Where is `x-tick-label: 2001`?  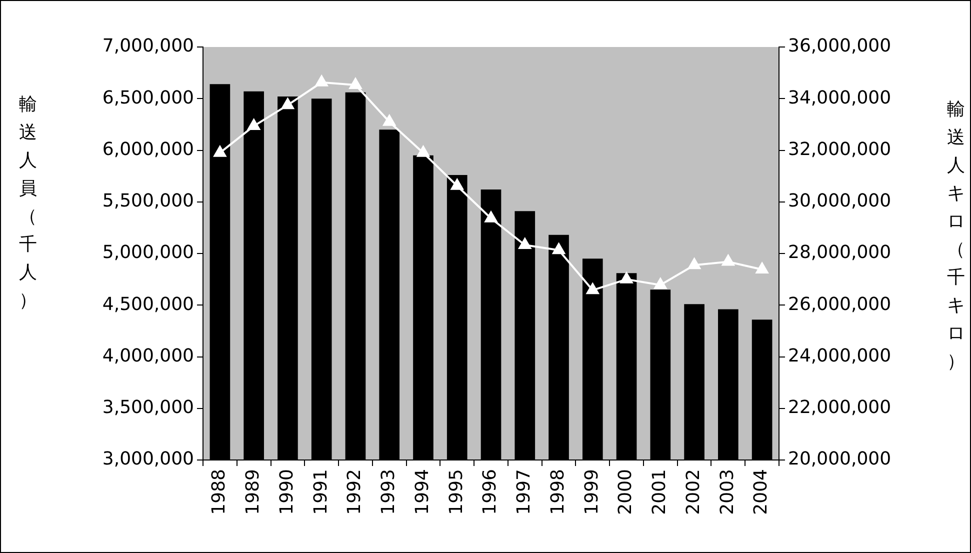
x-tick-label: 2001 is located at coordinates (659, 492).